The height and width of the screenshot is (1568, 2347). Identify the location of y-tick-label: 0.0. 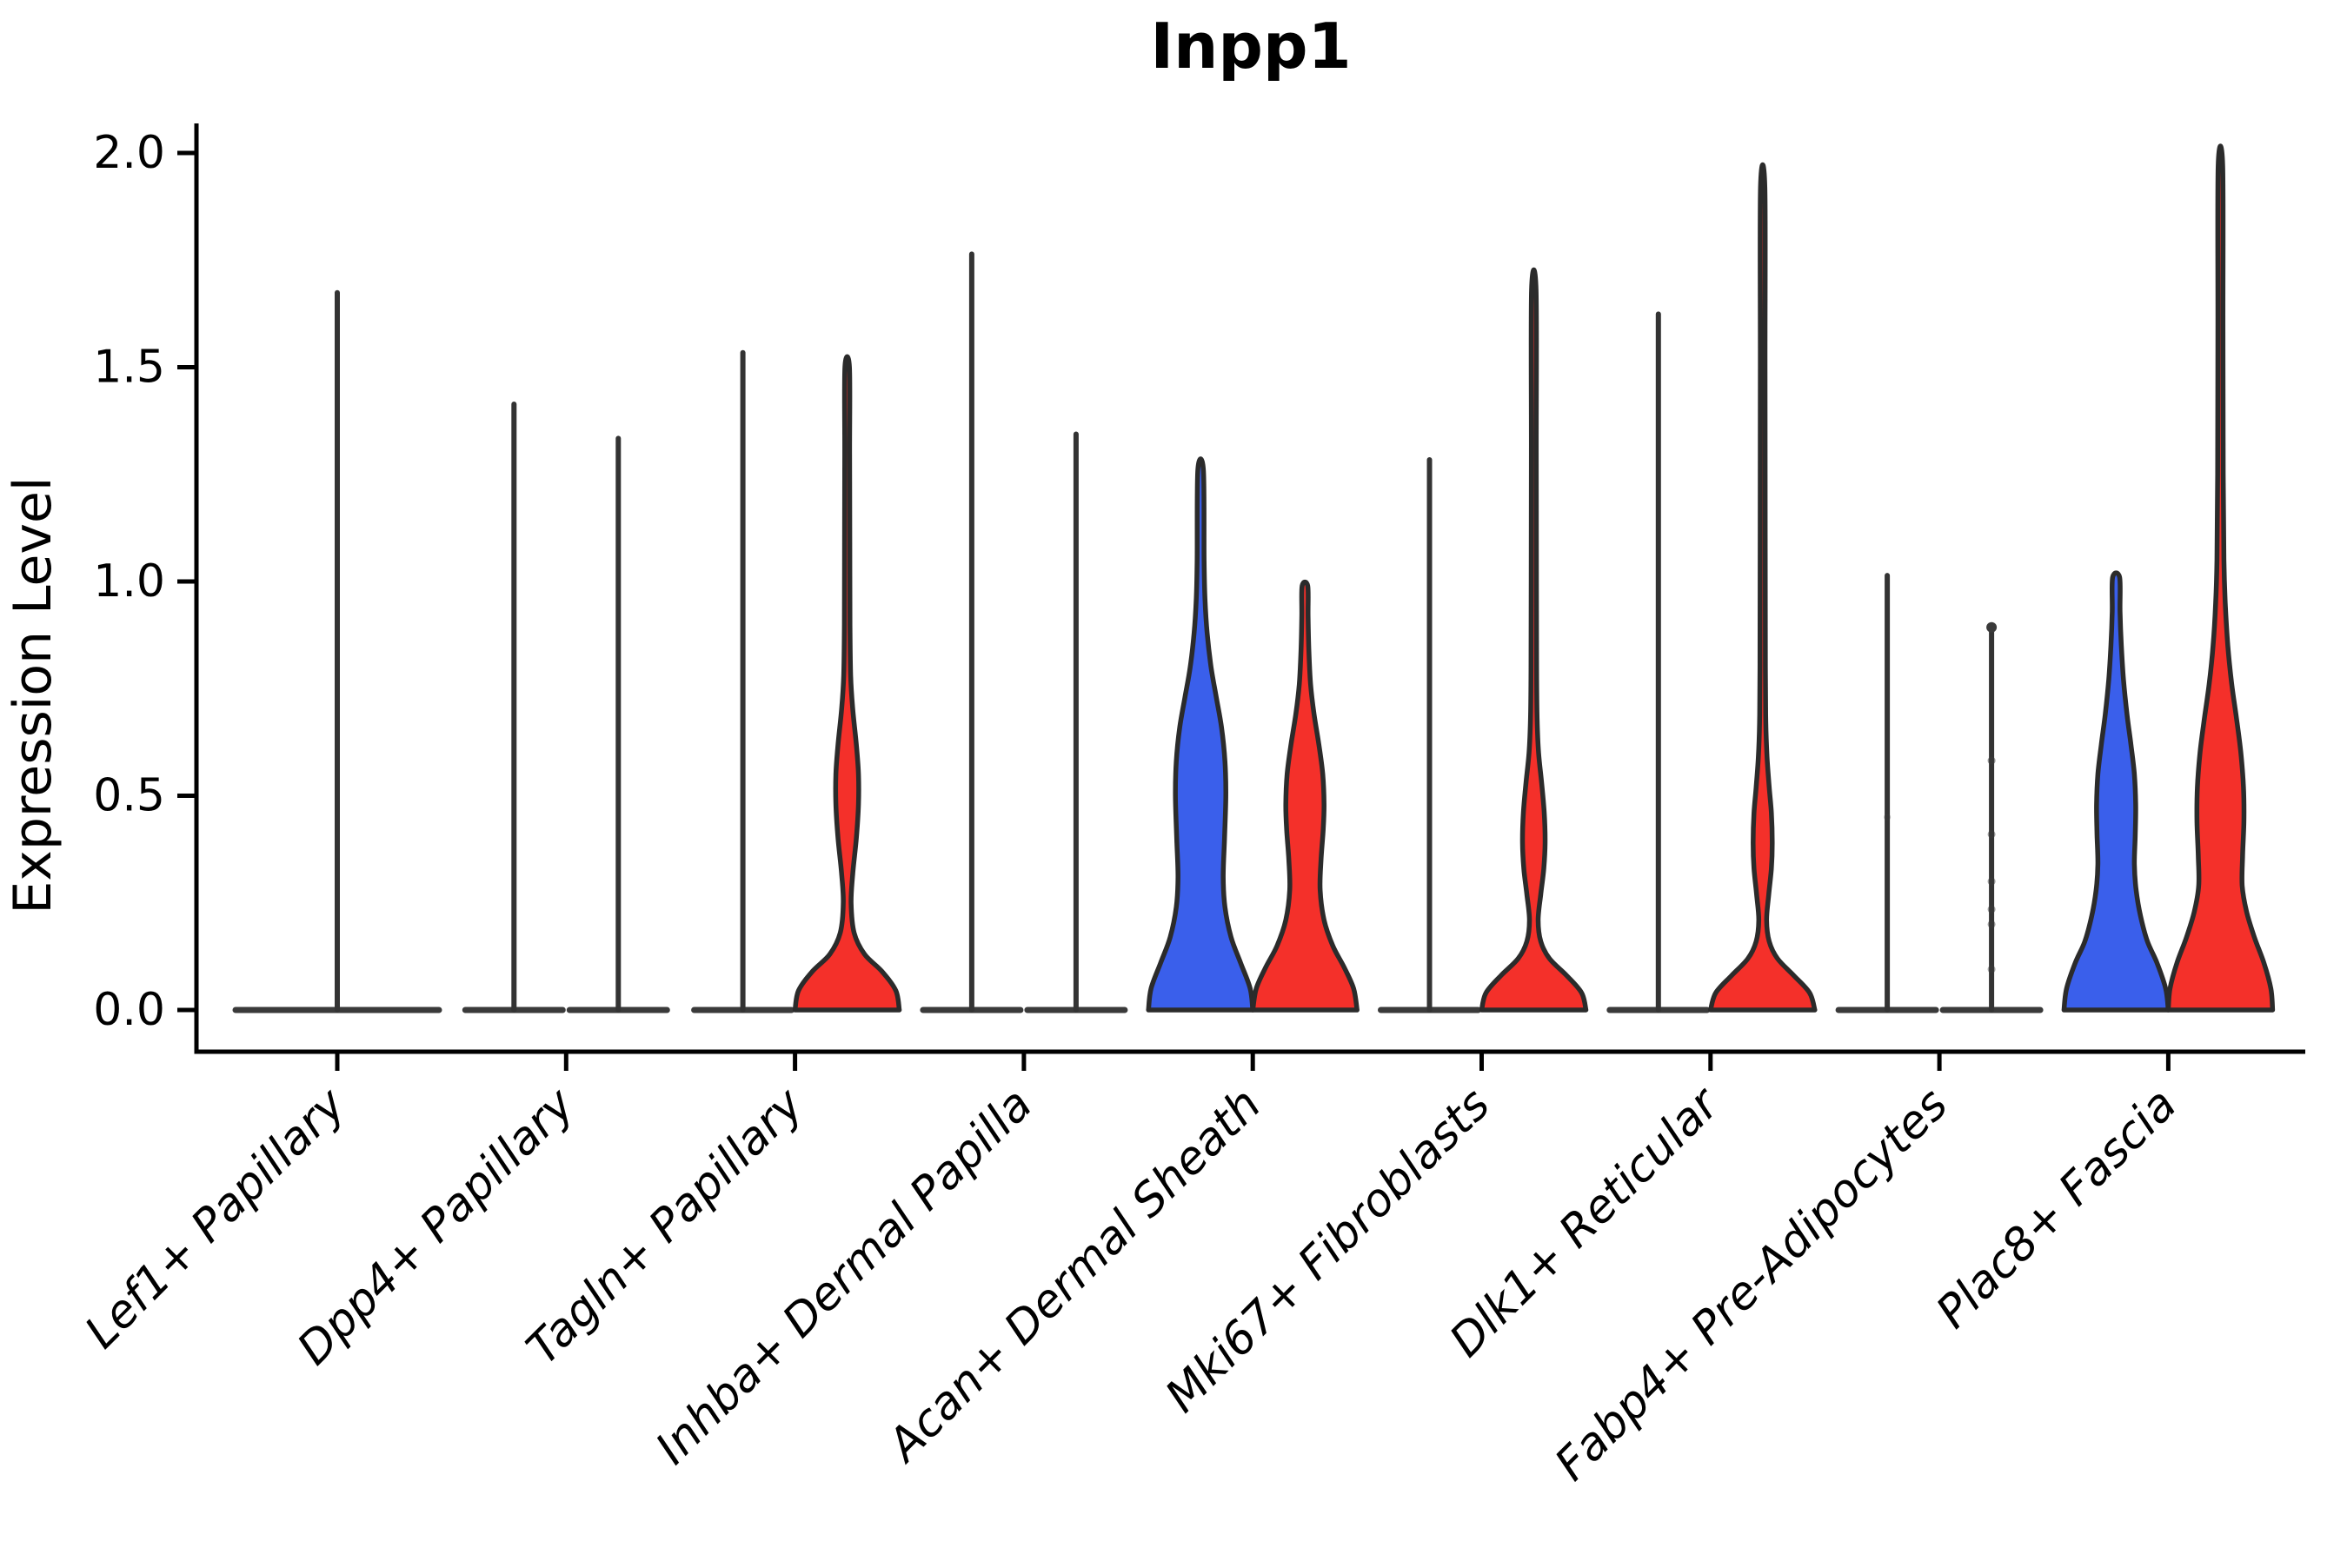
(129, 1010).